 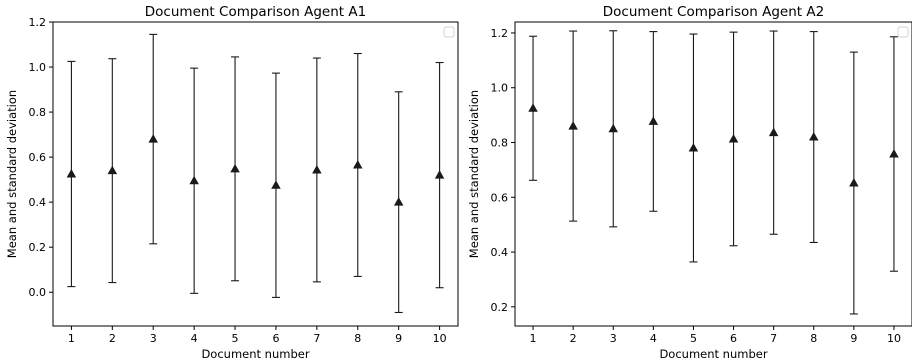 What do you see at coordinates (255, 12) in the screenshot?
I see `chart-title: Document Comparison Agent A1` at bounding box center [255, 12].